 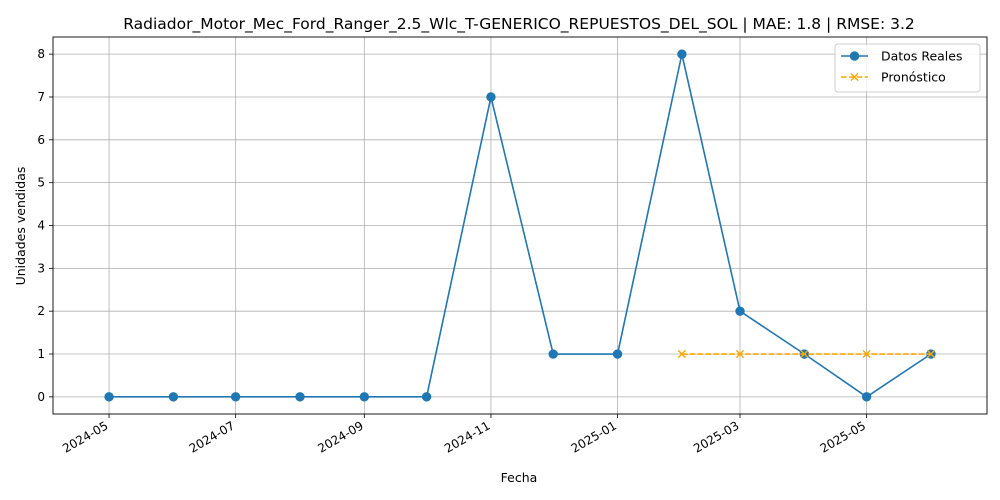 What do you see at coordinates (41, 183) in the screenshot?
I see `y-tick-label: 5` at bounding box center [41, 183].